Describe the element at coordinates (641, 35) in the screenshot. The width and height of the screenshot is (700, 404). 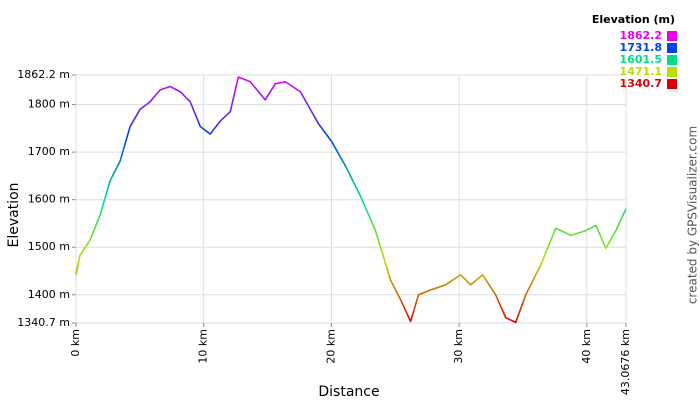
I see `legend-value: 1862.2` at that location.